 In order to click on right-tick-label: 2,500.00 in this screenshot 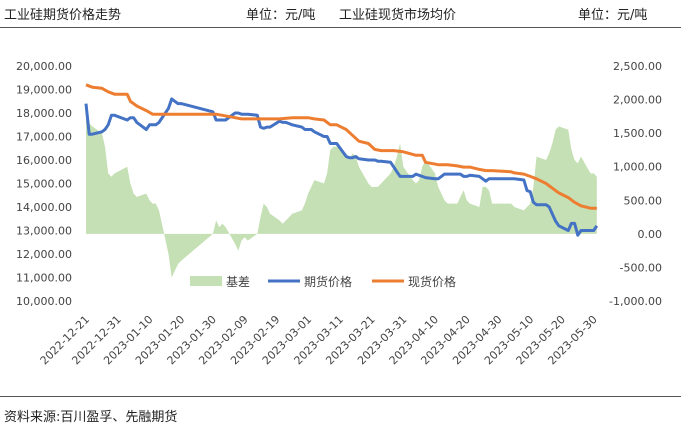, I will do `click(637, 66)`.